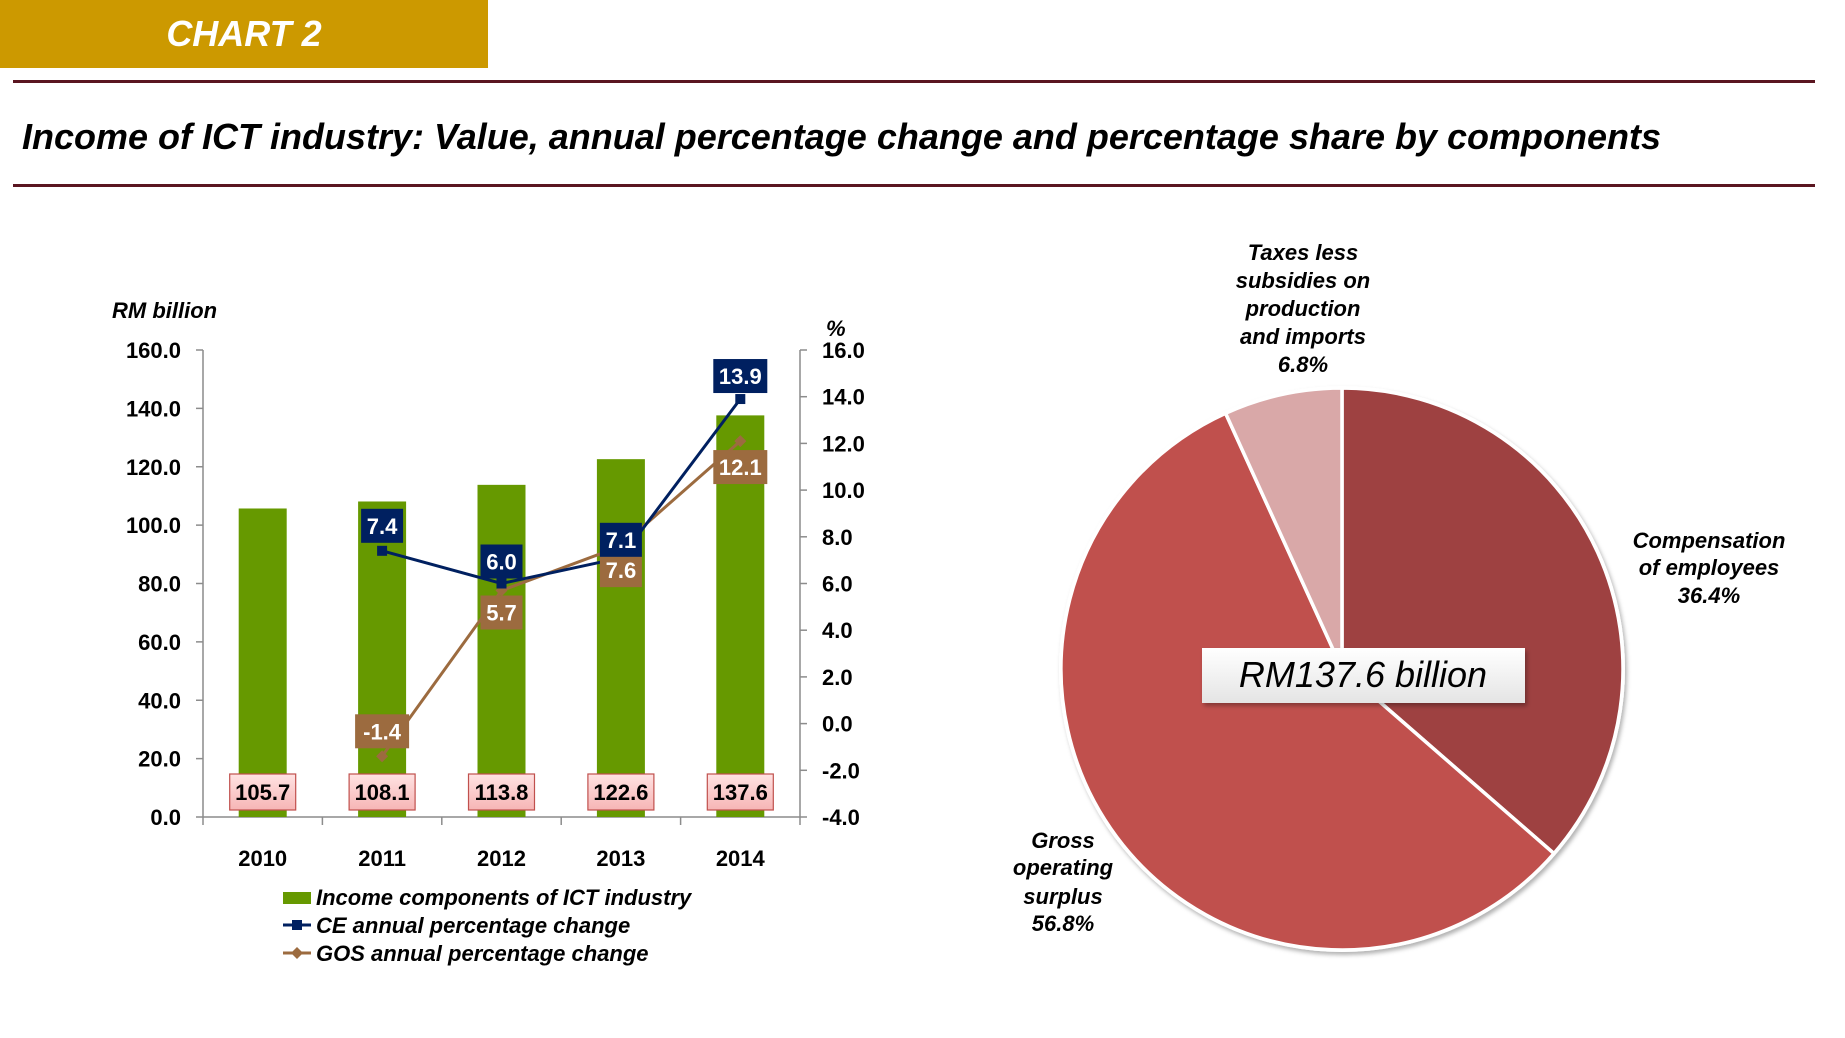  I want to click on right-axis-tick-label: 12.0, so click(843, 443).